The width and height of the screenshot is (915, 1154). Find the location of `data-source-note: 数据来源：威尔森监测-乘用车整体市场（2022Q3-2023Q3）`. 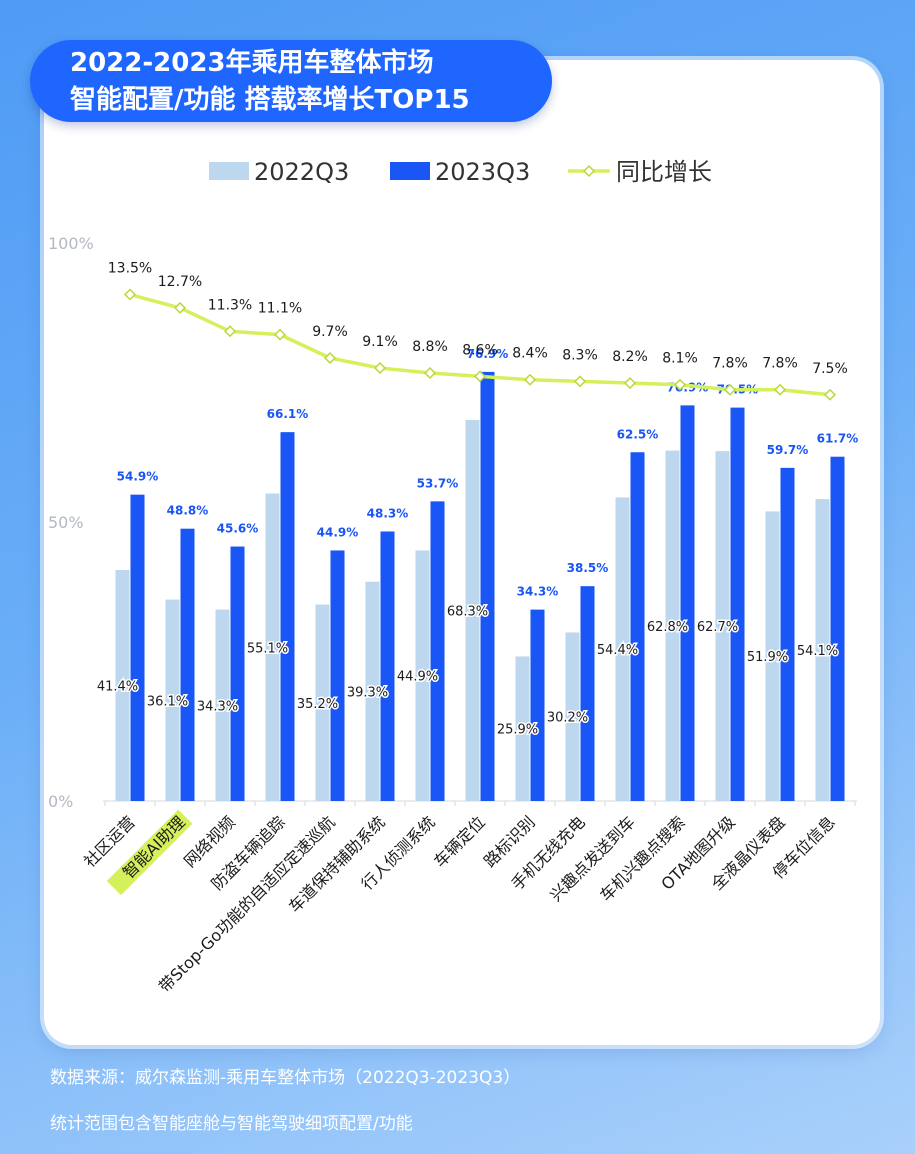

data-source-note: 数据来源：威尔森监测-乘用车整体市场（2022Q3-2023Q3） is located at coordinates (285, 1078).